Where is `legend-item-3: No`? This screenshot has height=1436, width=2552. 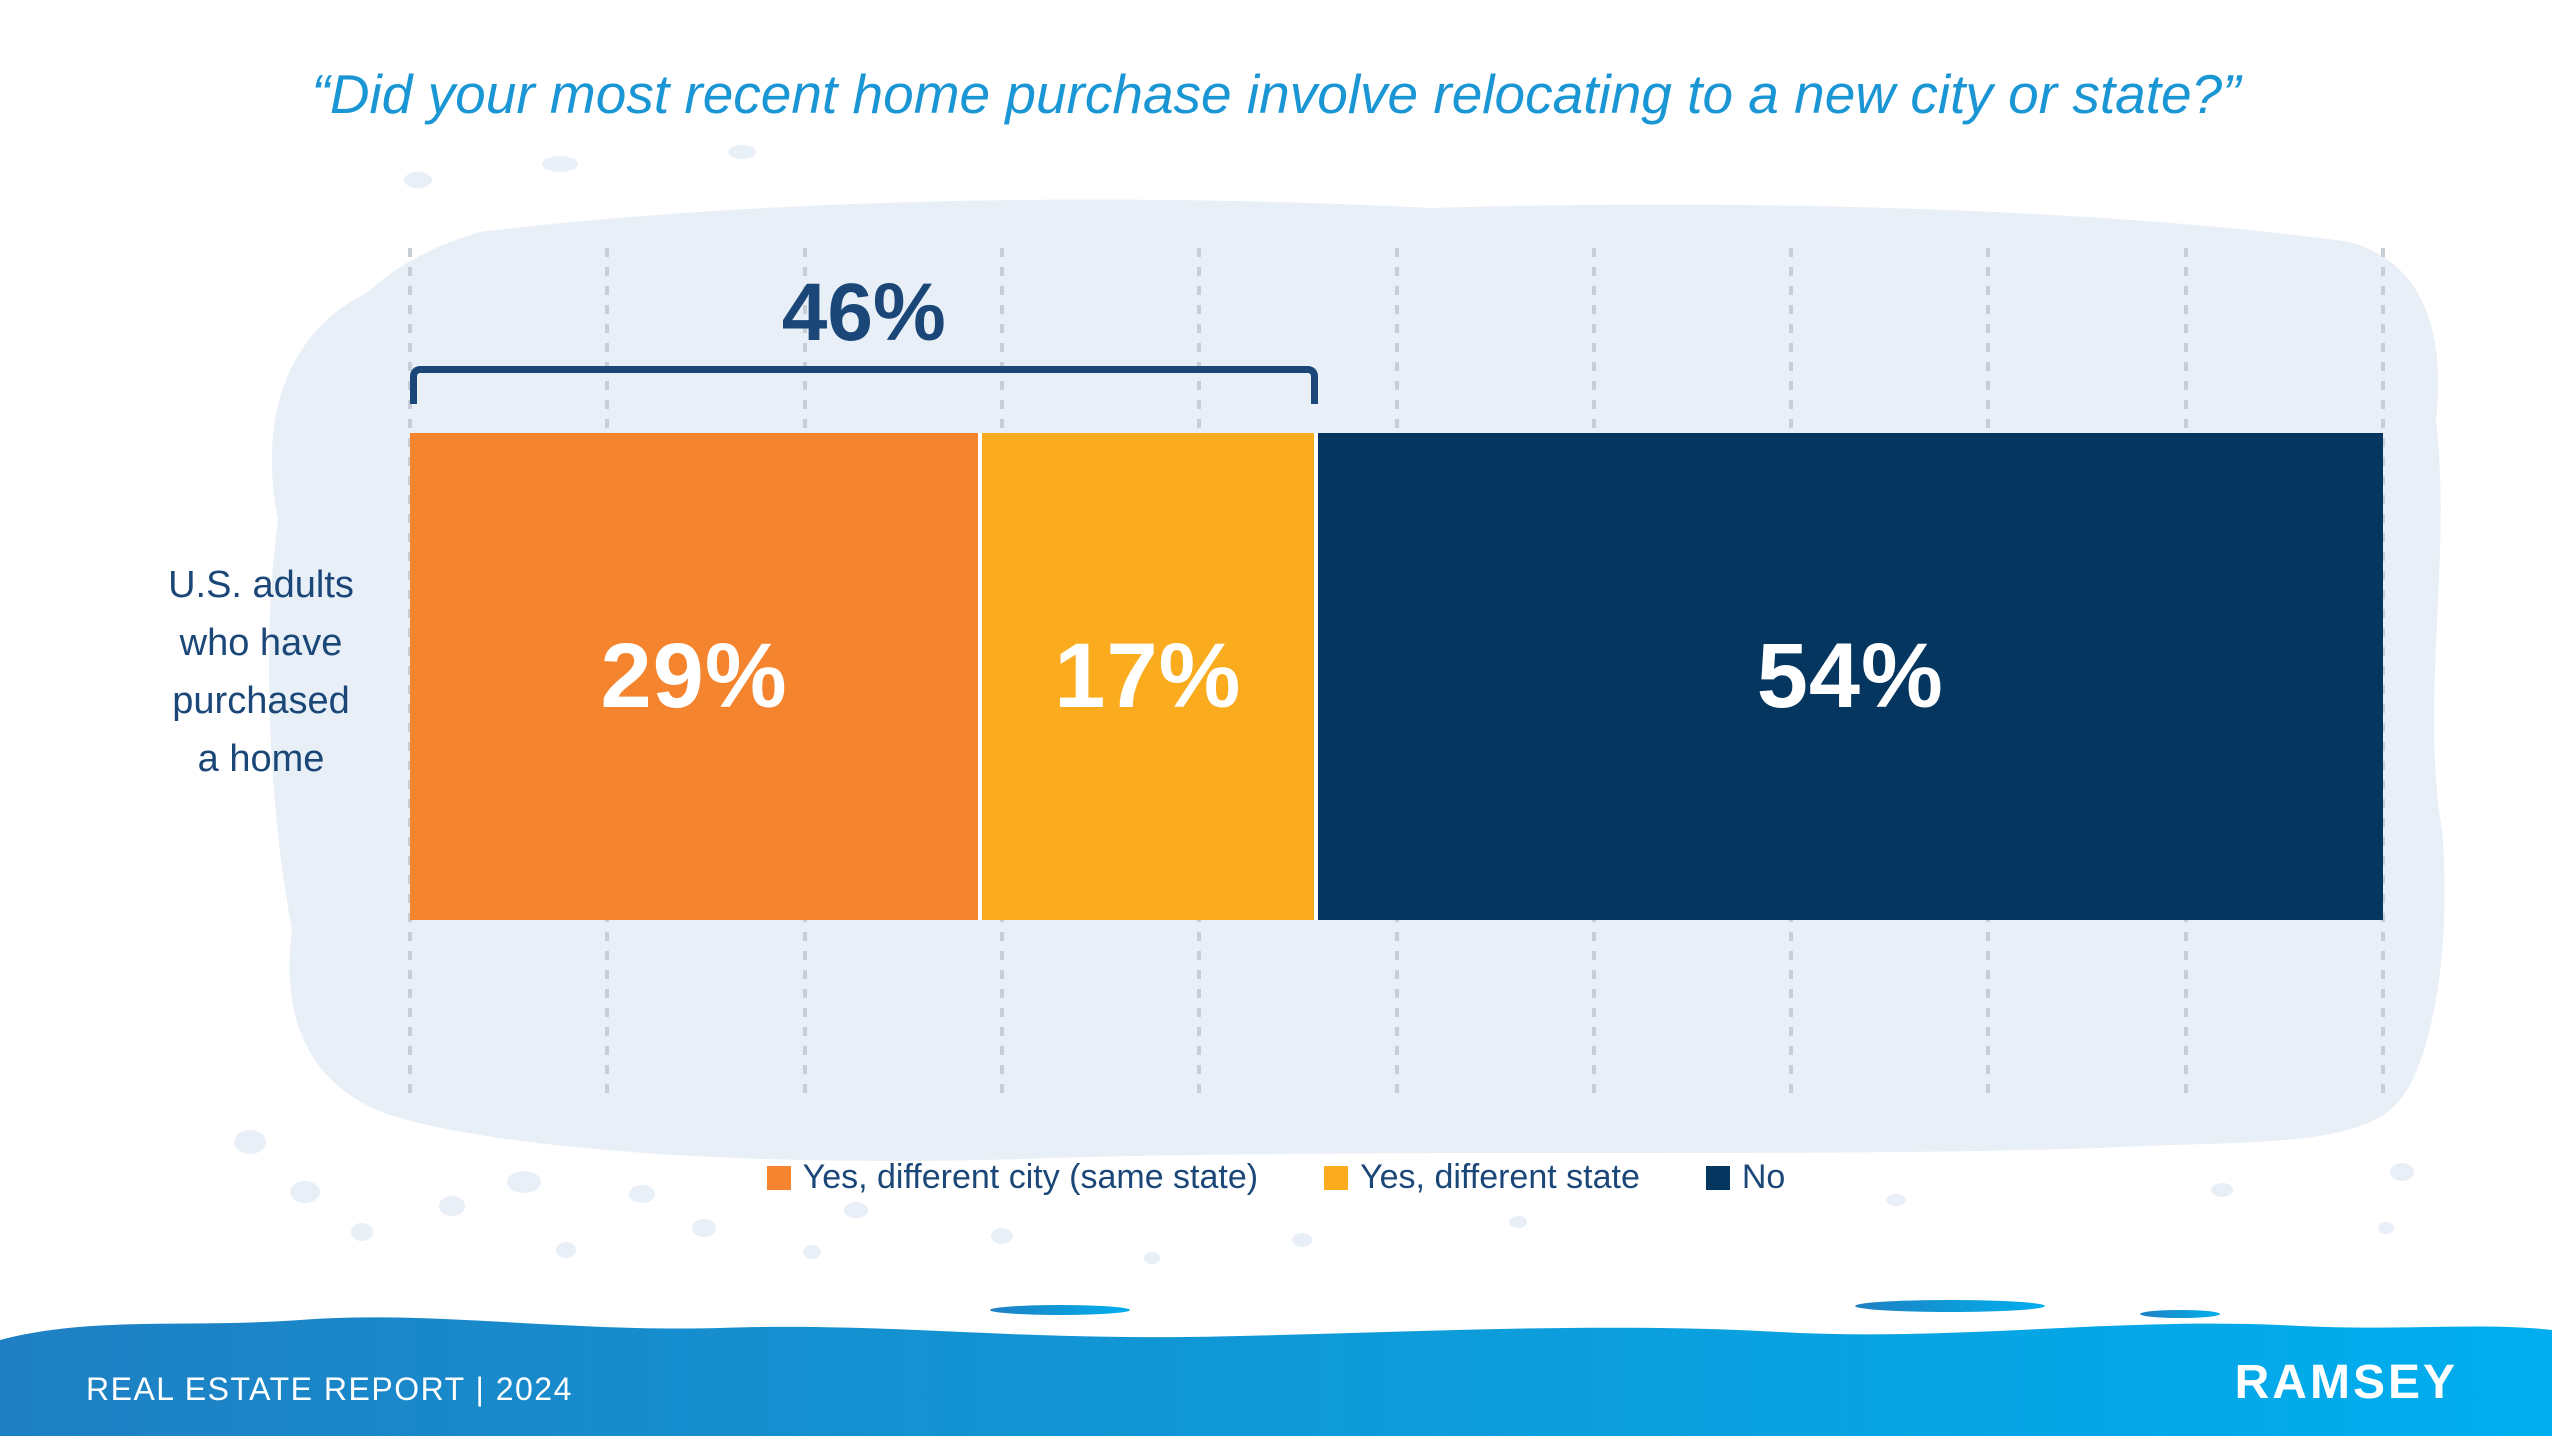 legend-item-3: No is located at coordinates (1745, 1177).